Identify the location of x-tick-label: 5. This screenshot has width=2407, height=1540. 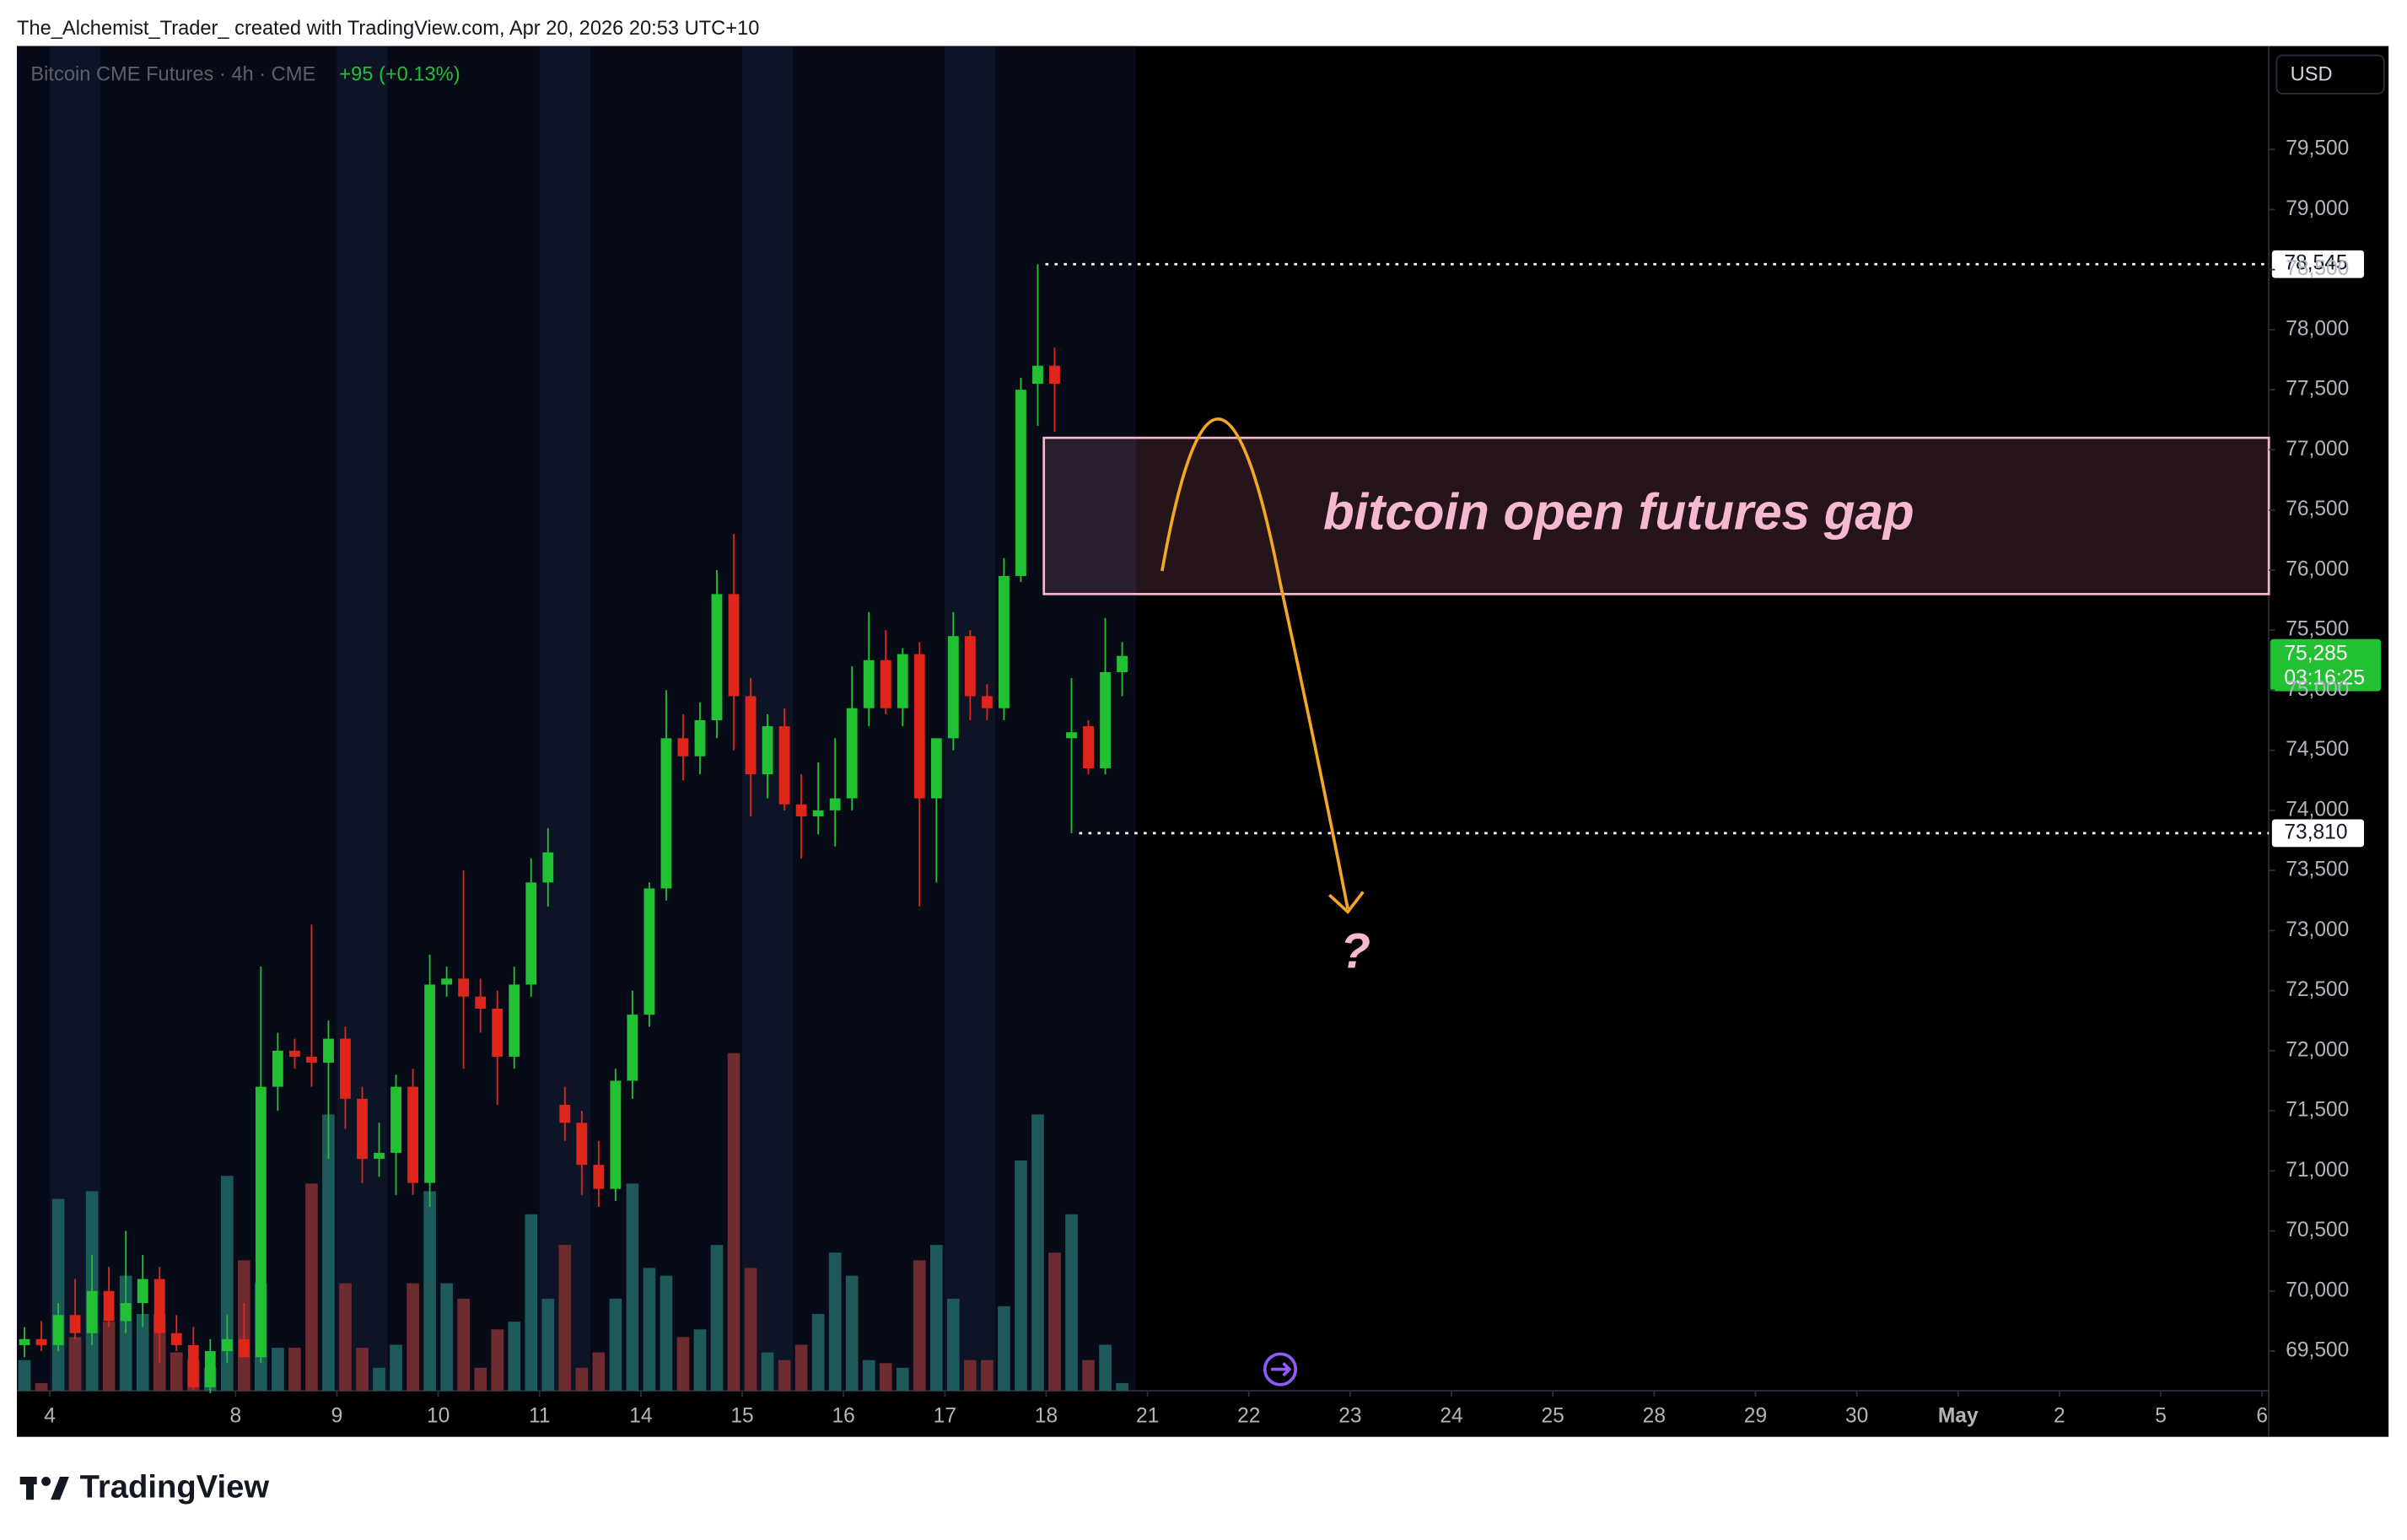
(2161, 1415).